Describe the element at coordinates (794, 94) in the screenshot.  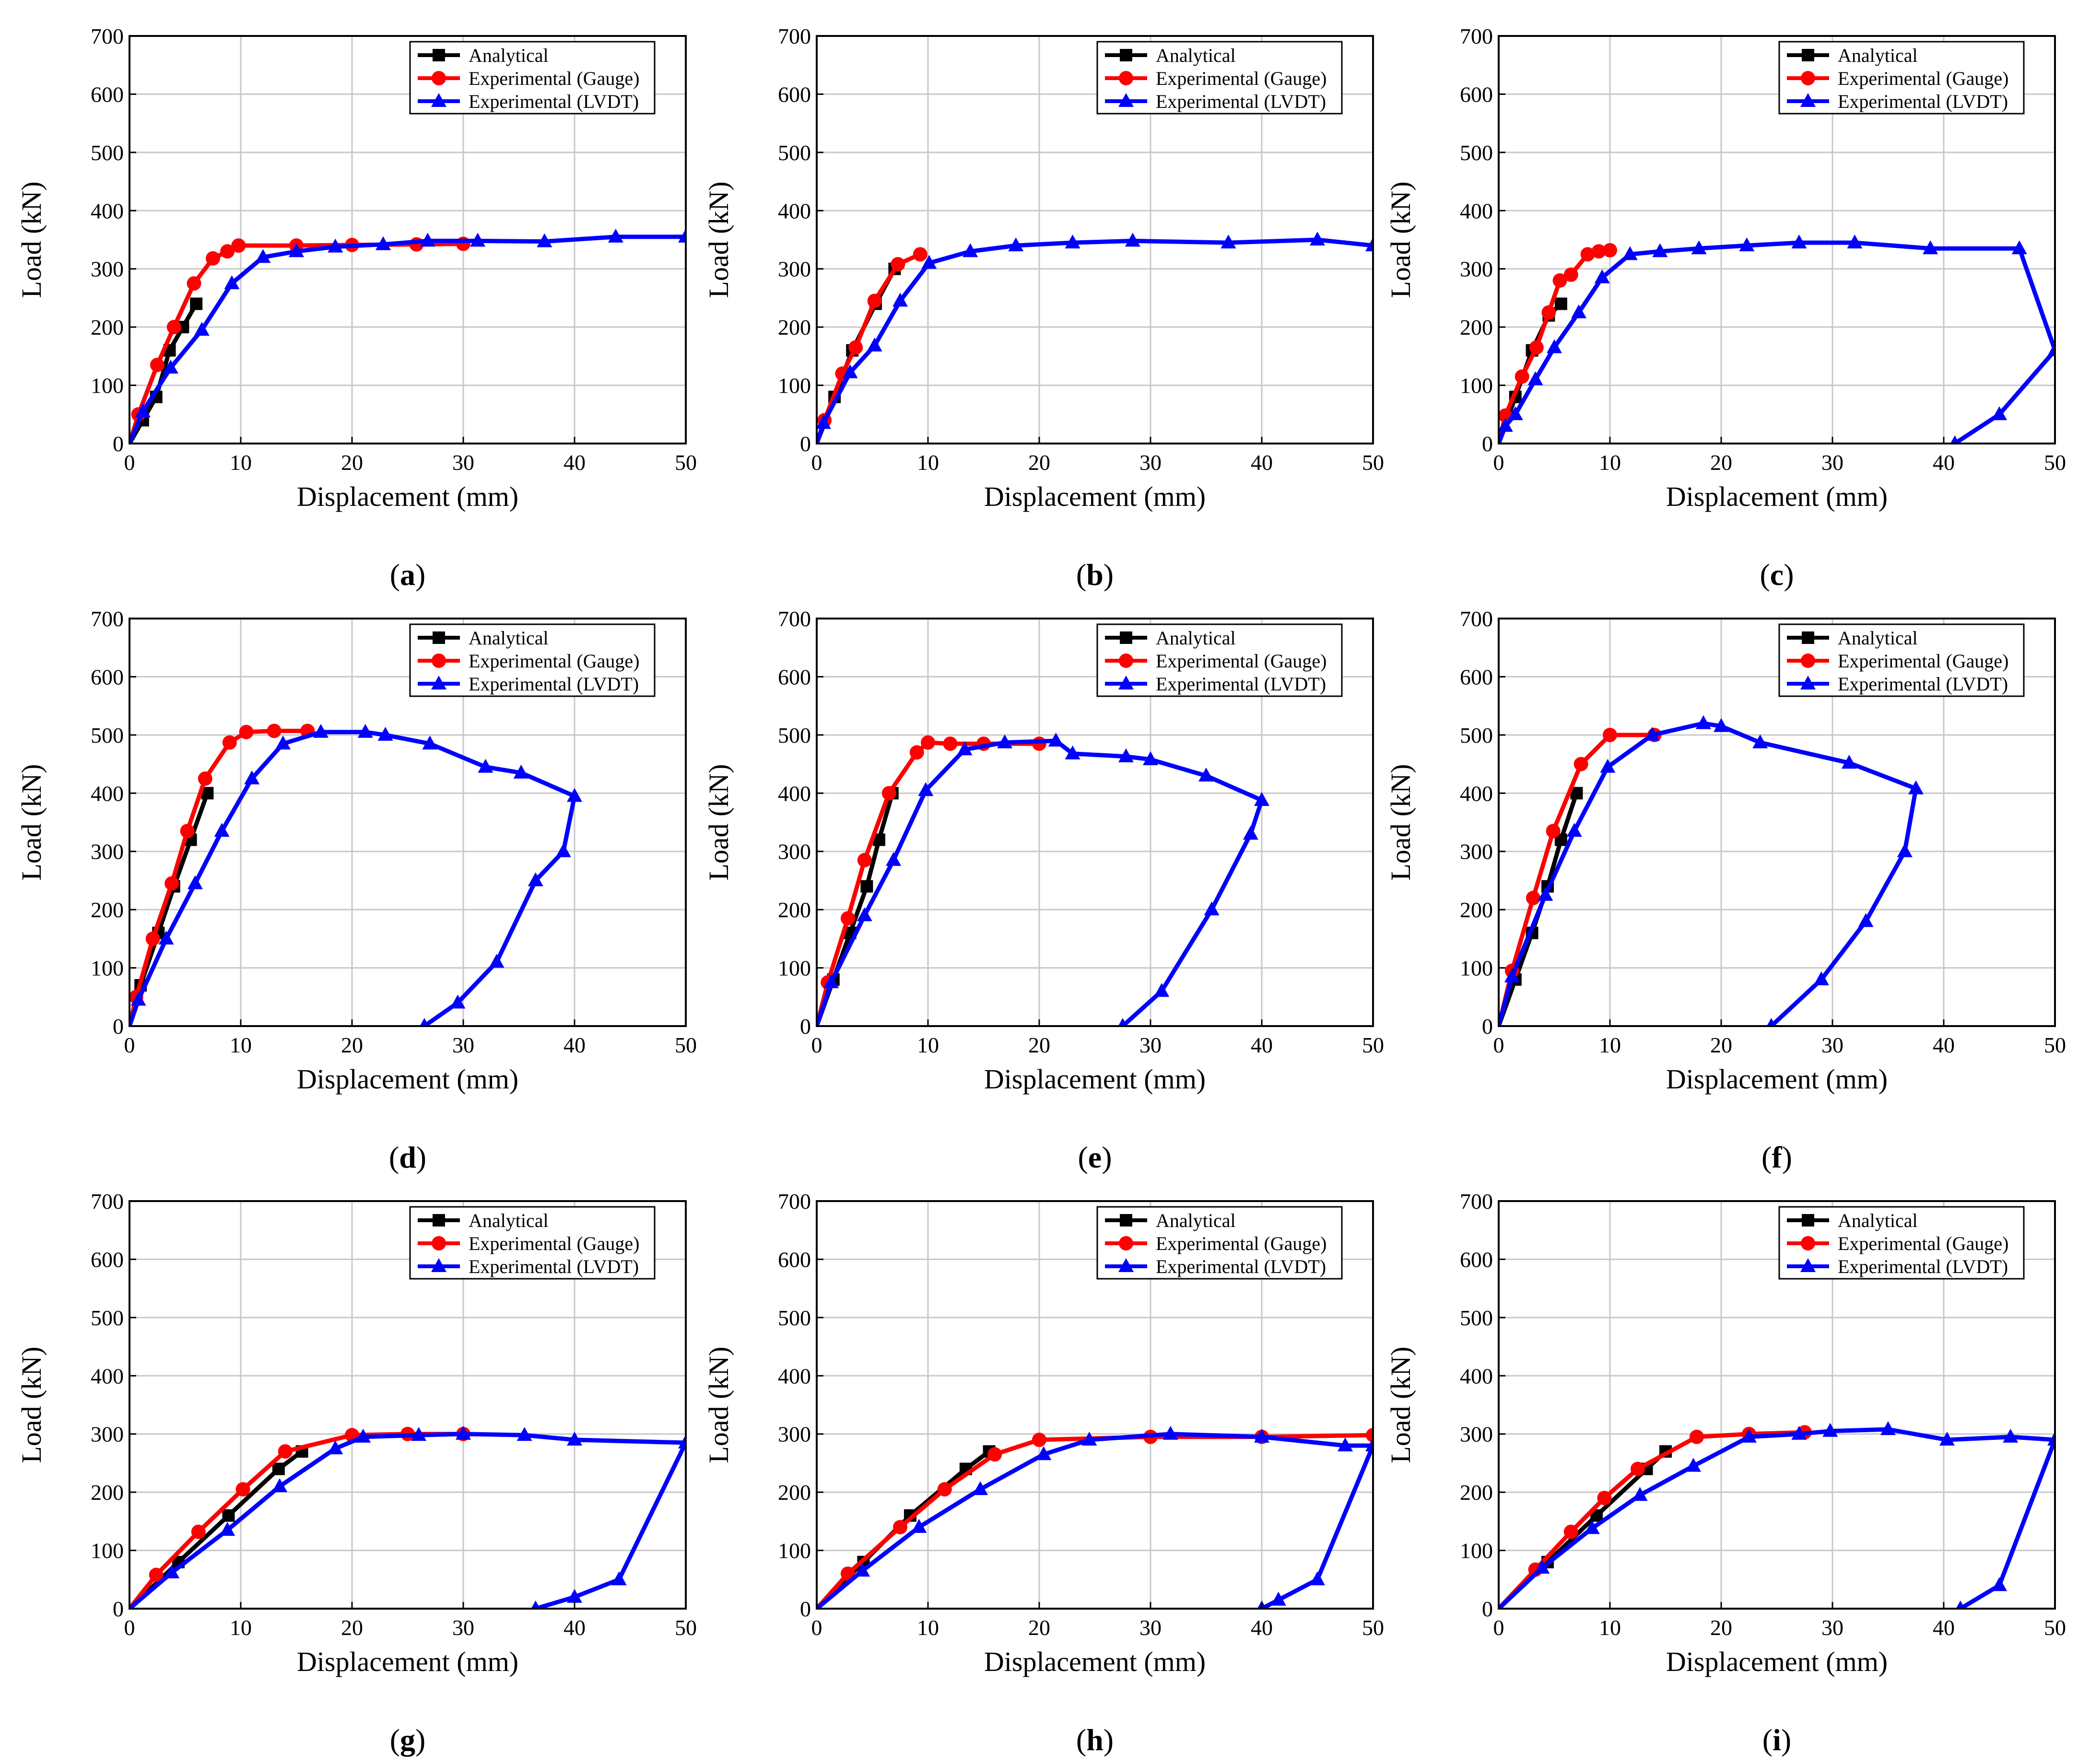
I see `y-tick-label: 600` at that location.